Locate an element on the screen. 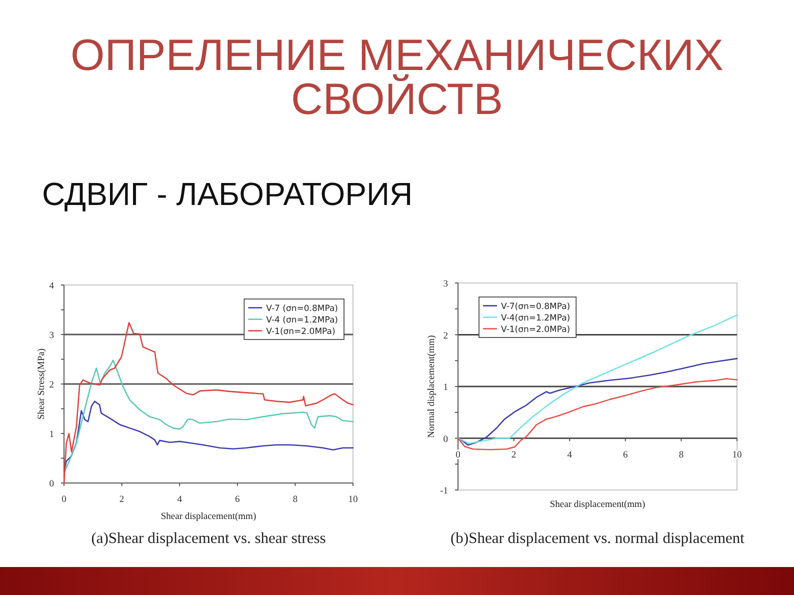 This screenshot has height=595, width=794. legend-label: V-7(σn=0.8MPa) is located at coordinates (535, 307).